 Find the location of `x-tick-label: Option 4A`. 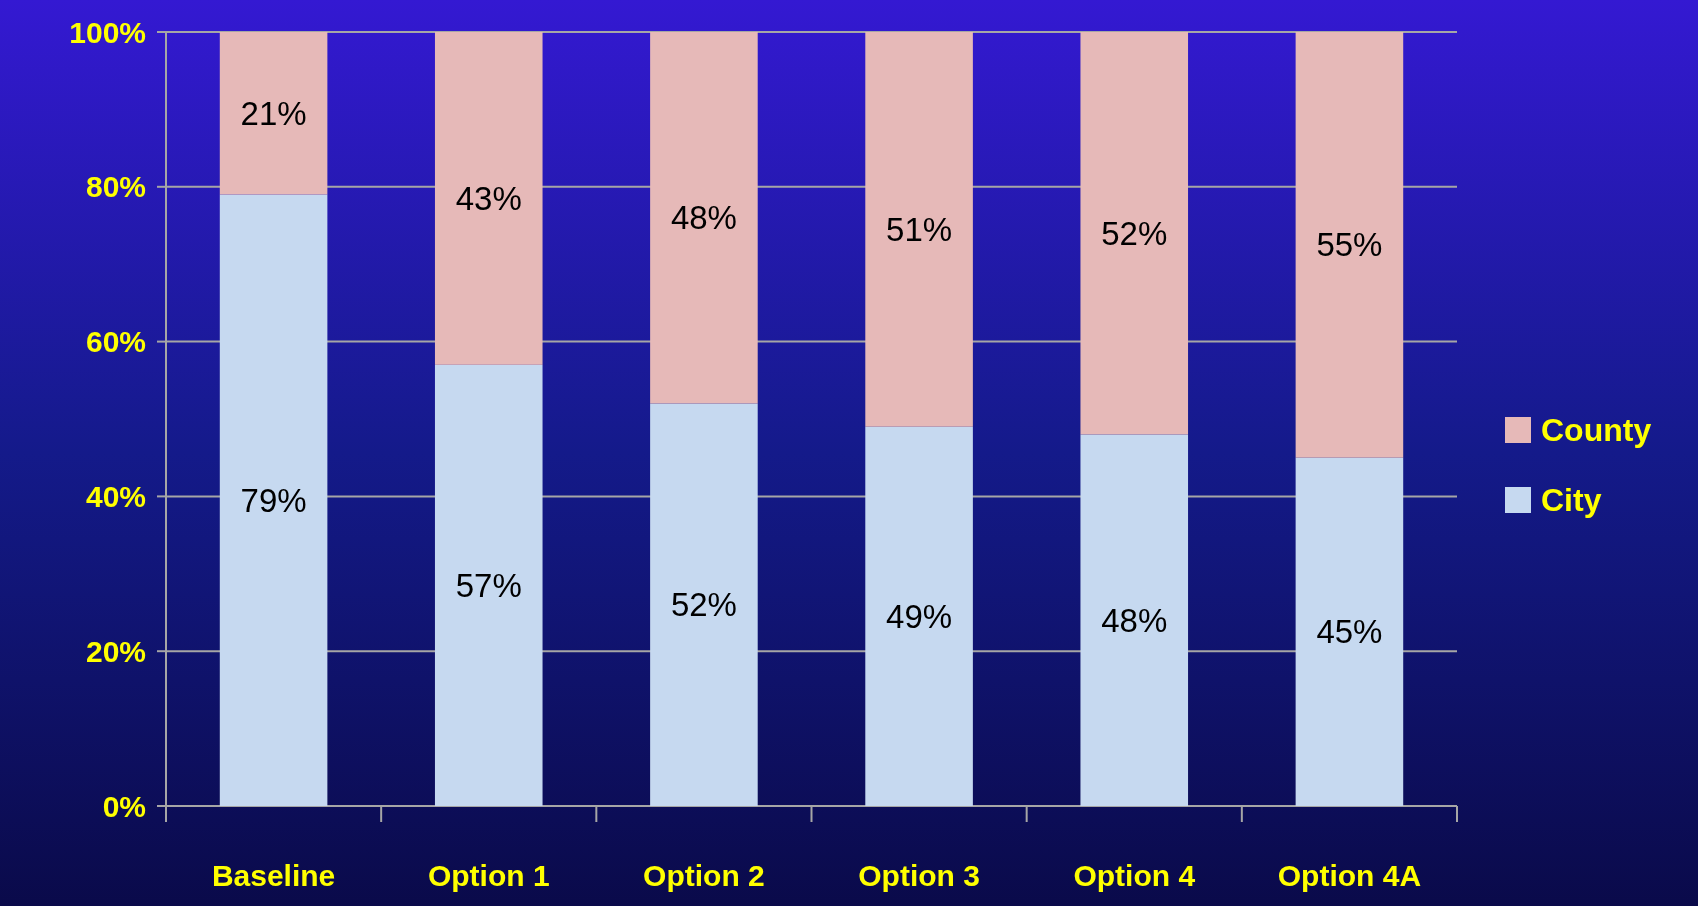

x-tick-label: Option 4A is located at coordinates (1349, 875).